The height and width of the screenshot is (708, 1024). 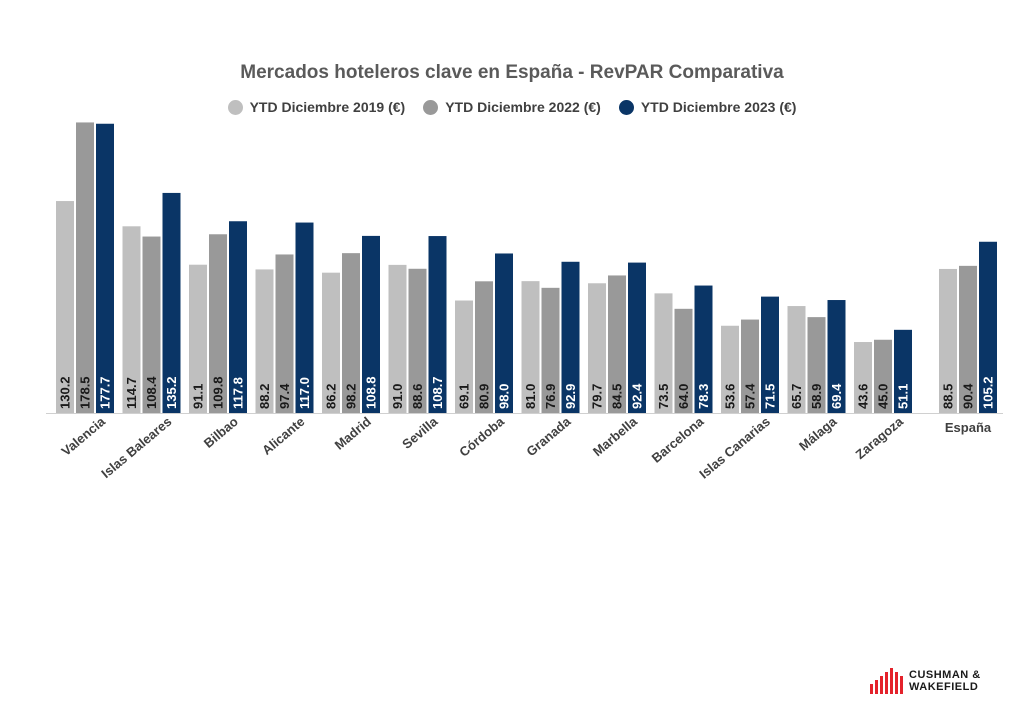 What do you see at coordinates (327, 107) in the screenshot?
I see `legend-label-2019: YTD Diciembre 2019 (€)` at bounding box center [327, 107].